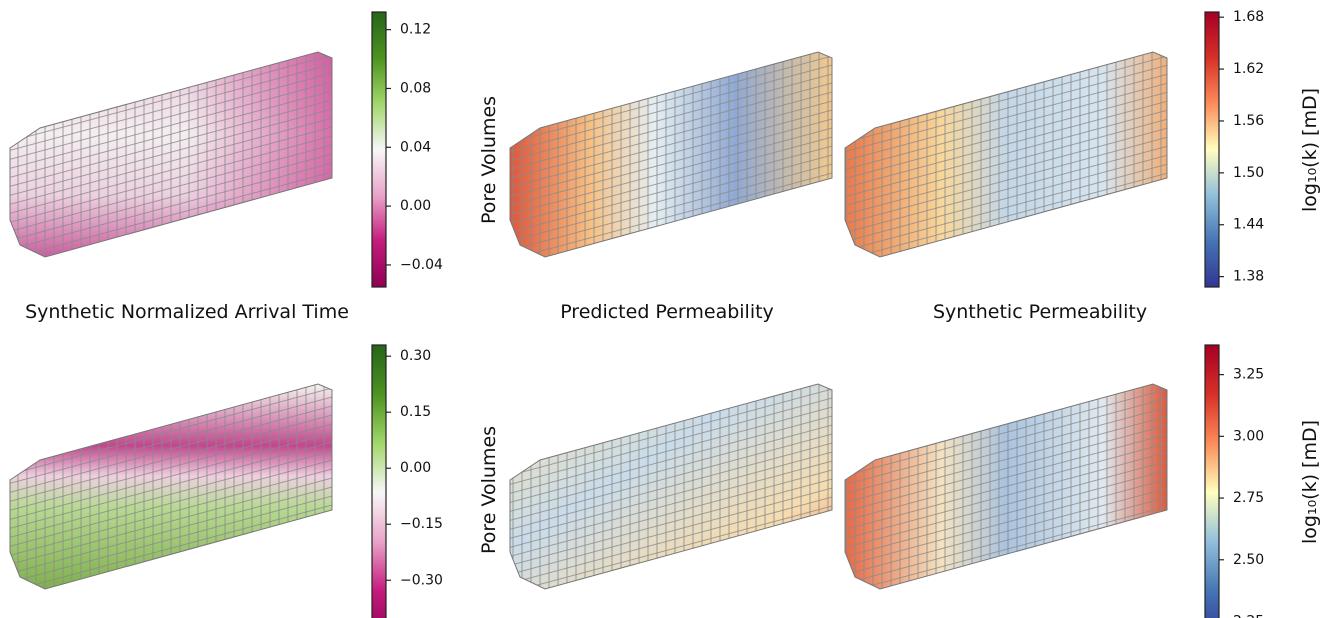  I want to click on colorbar-tick-label: 3.00, so click(1248, 436).